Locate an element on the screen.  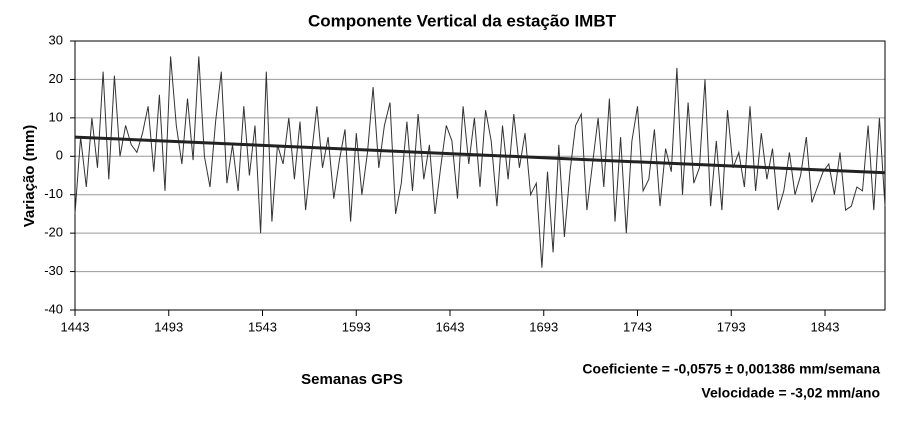
y-axis-label: Variação (mm) is located at coordinates (29, 176).